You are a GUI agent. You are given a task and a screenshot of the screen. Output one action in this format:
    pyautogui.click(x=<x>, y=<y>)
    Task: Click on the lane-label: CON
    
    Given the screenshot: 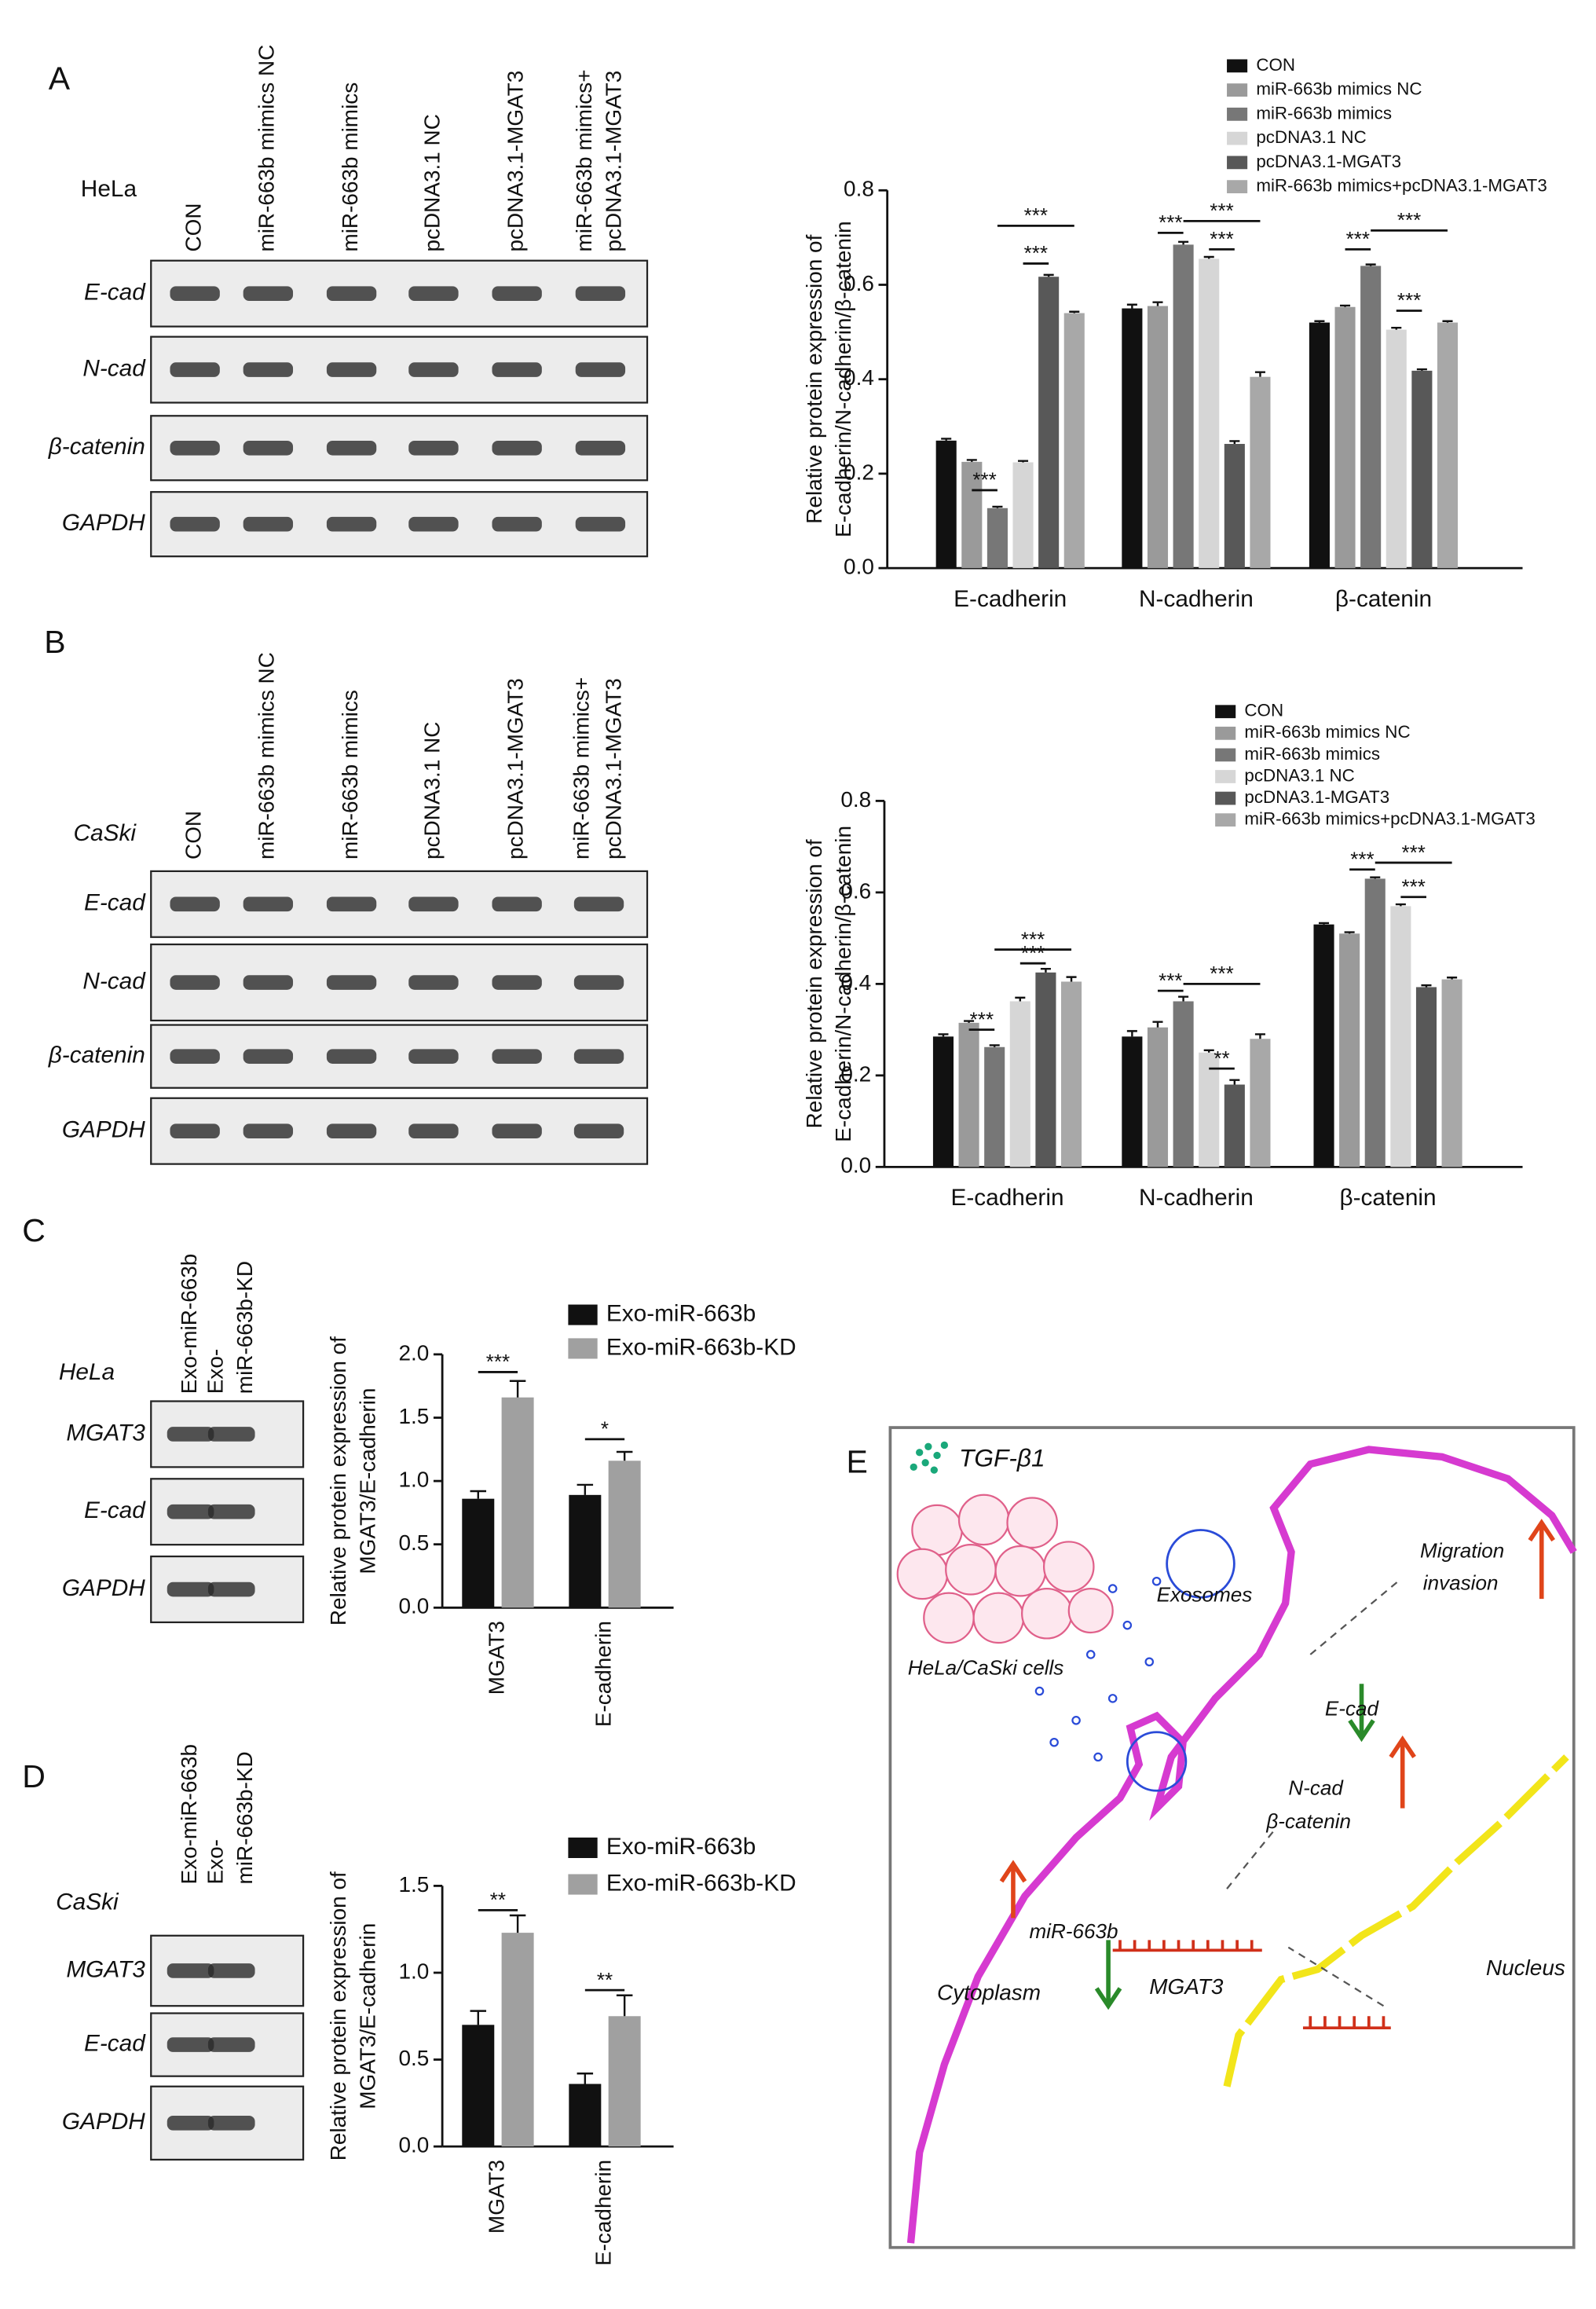 What is the action you would take?
    pyautogui.click(x=193, y=835)
    